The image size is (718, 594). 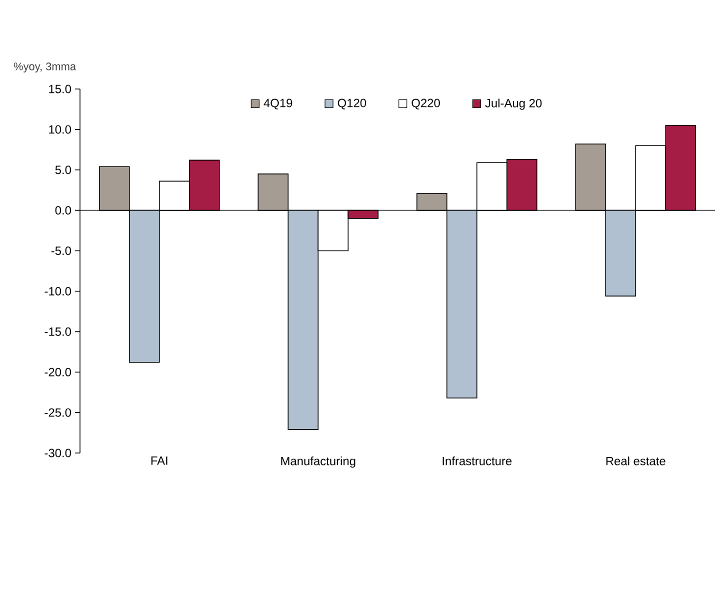 I want to click on y-tick-label: 5.0, so click(x=63, y=170).